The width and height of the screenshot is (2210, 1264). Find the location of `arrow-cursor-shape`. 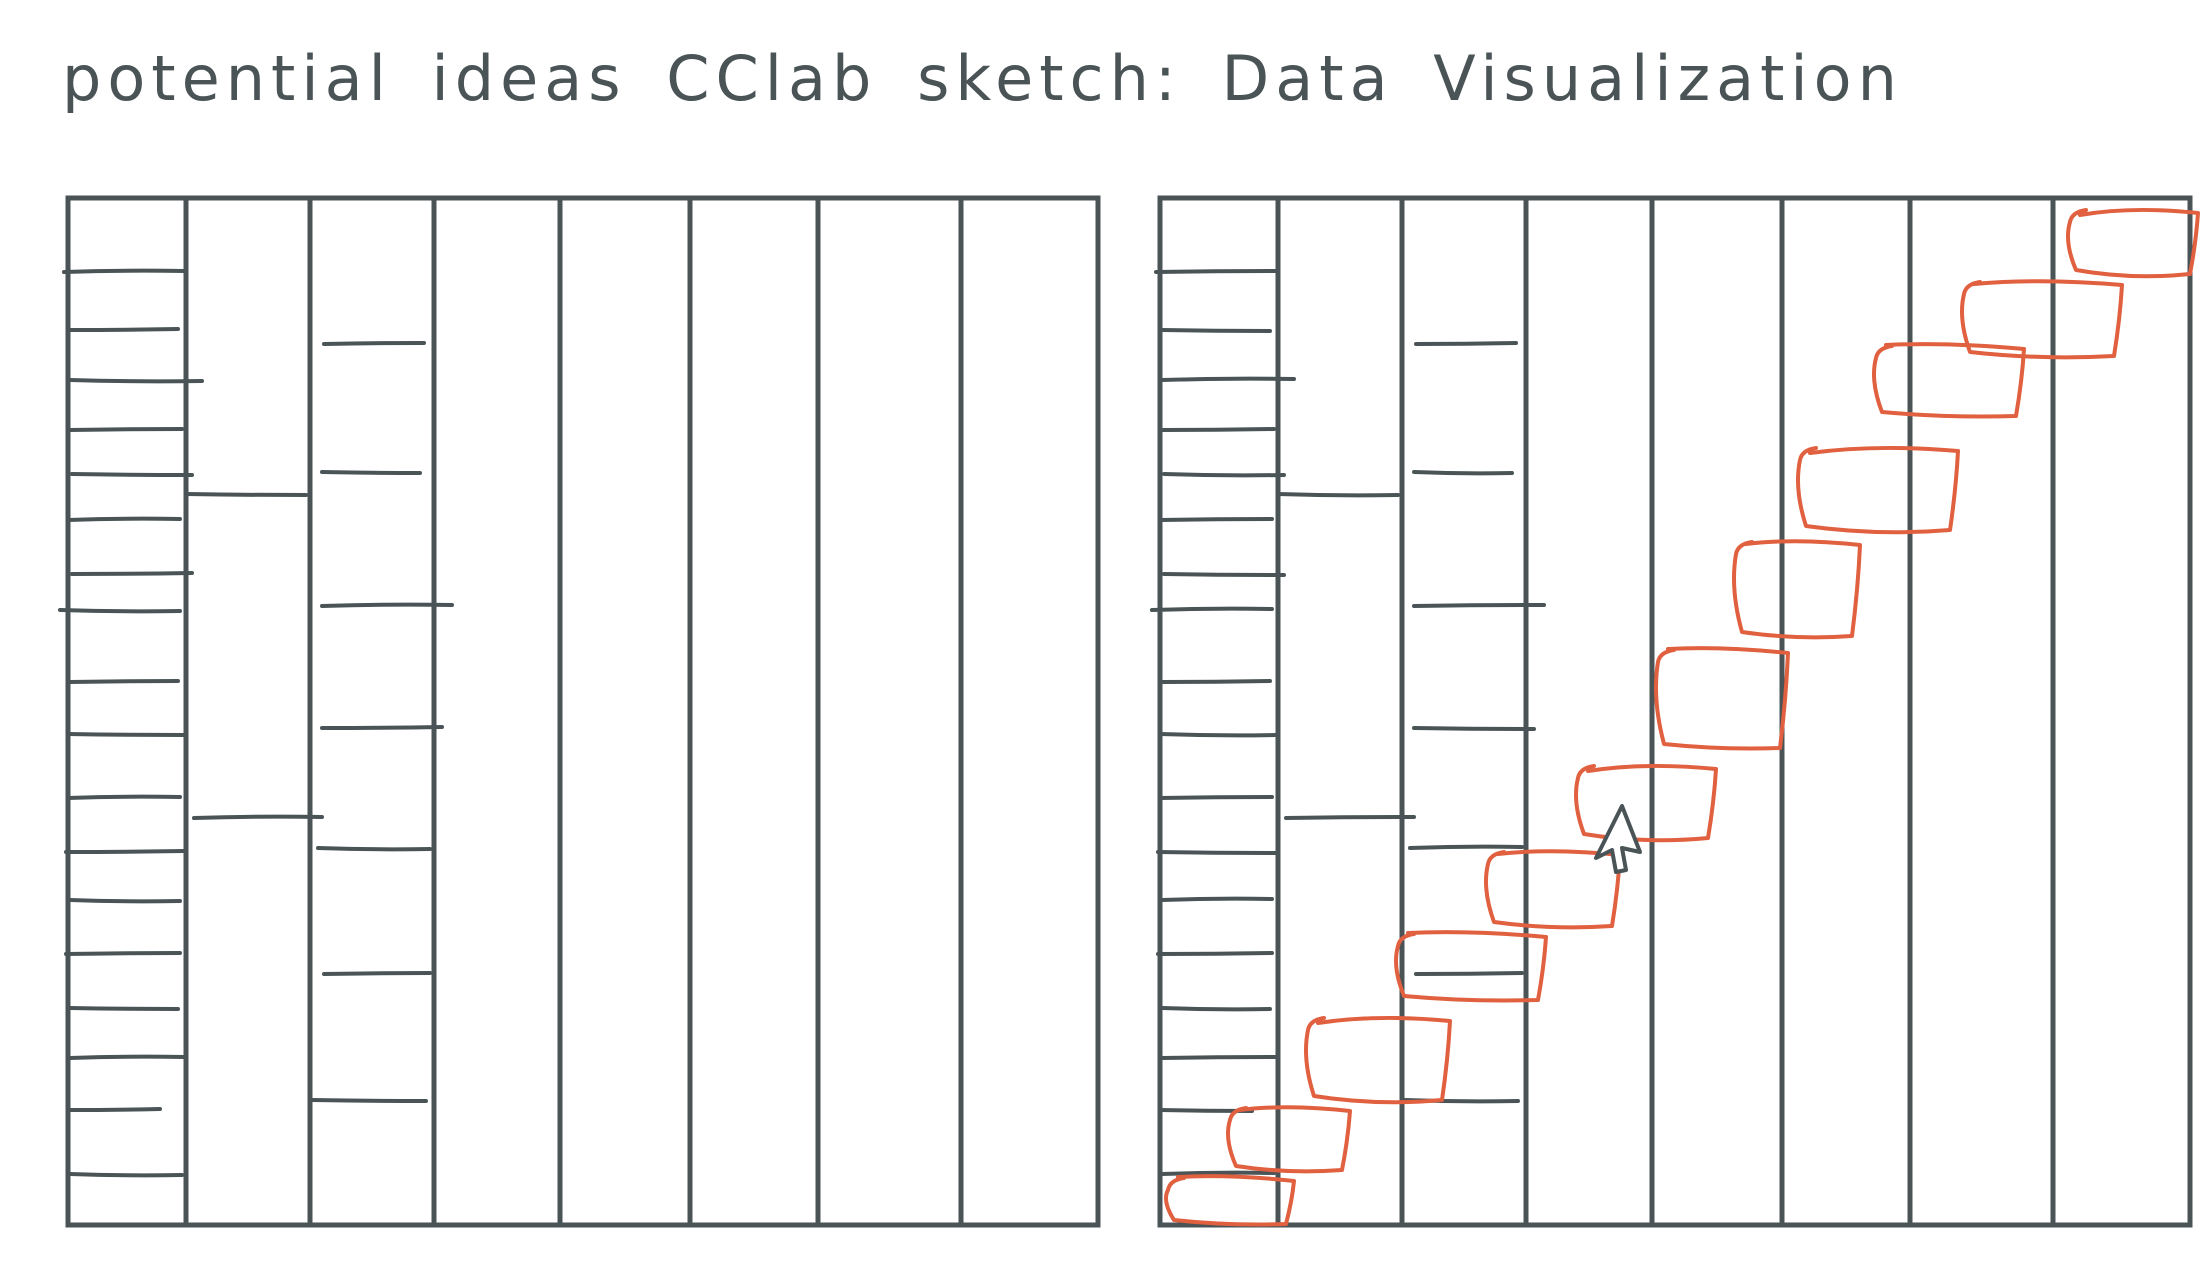

arrow-cursor-shape is located at coordinates (1618, 839).